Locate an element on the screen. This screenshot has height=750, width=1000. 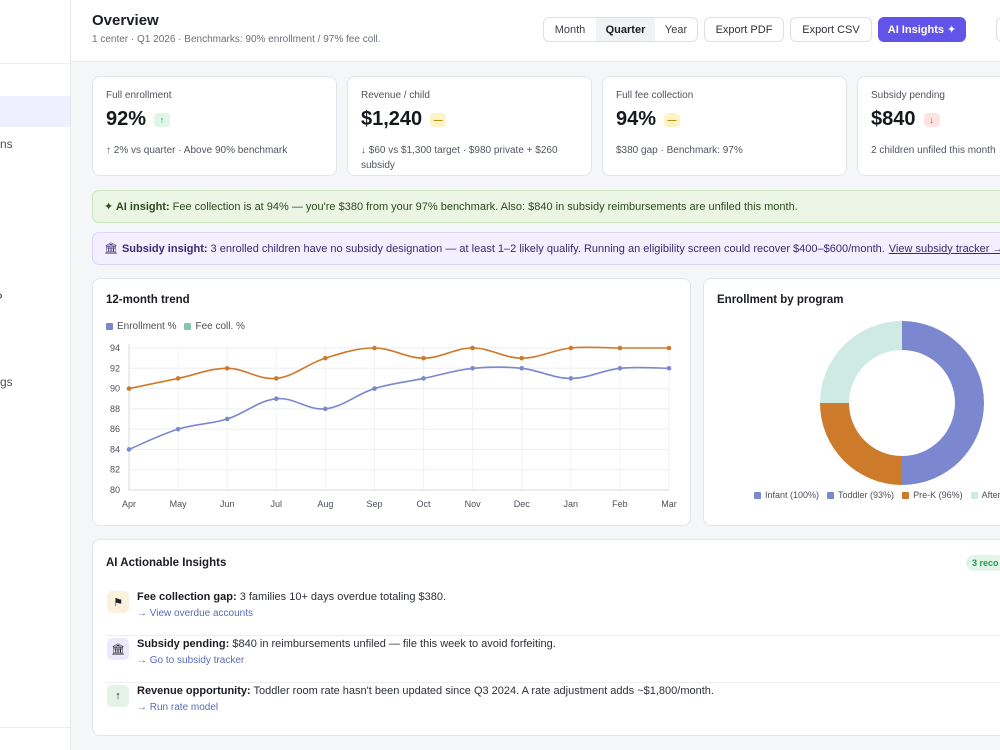
trend-up-icon: ↑ is located at coordinates (162, 119).